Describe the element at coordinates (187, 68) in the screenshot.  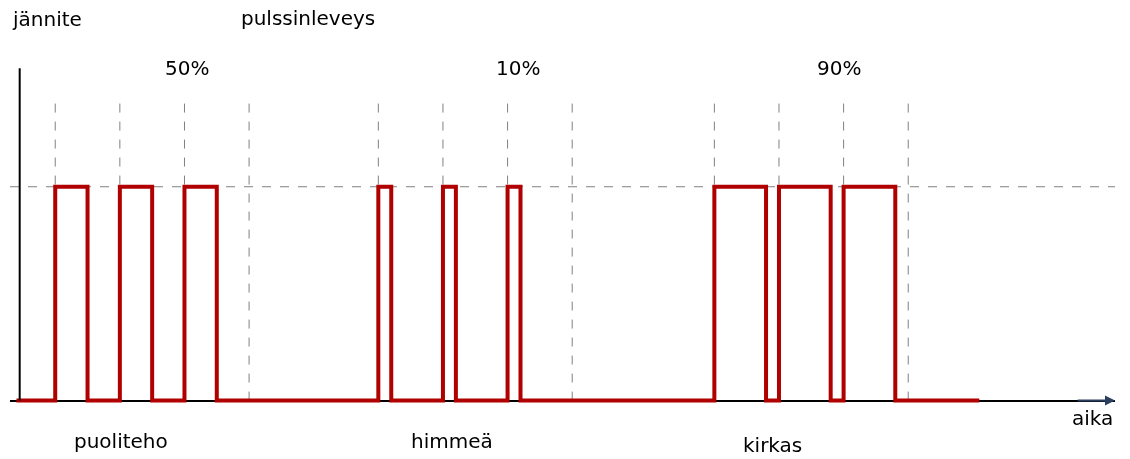
I see `text: 50%` at that location.